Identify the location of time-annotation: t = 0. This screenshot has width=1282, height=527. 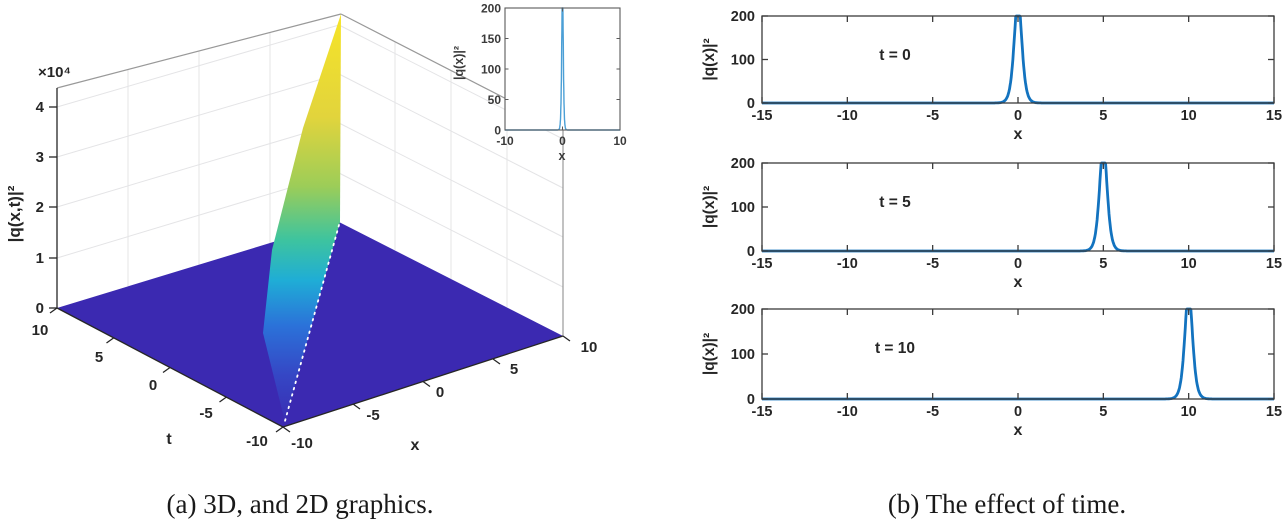
(894, 55).